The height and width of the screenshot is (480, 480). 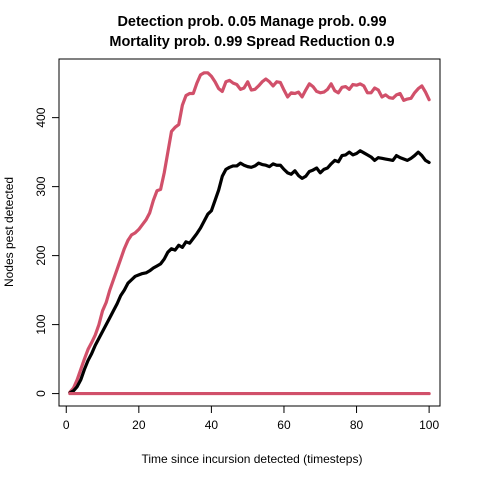 I want to click on y-tick-label: 400, so click(x=41, y=117).